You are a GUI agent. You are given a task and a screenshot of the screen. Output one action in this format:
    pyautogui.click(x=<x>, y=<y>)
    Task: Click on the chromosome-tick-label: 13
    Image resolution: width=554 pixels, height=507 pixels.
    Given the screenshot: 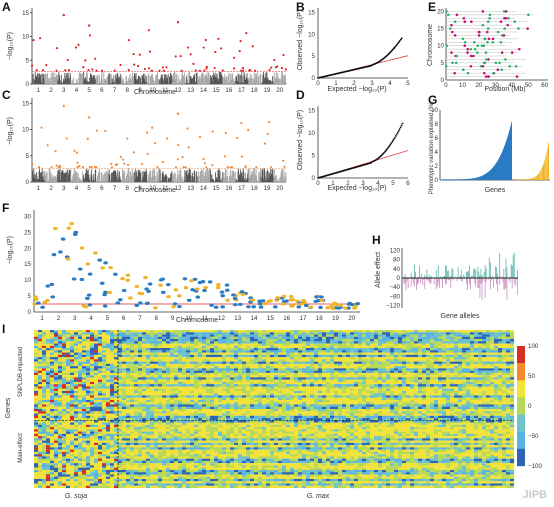 What is the action you would take?
    pyautogui.click(x=237, y=318)
    